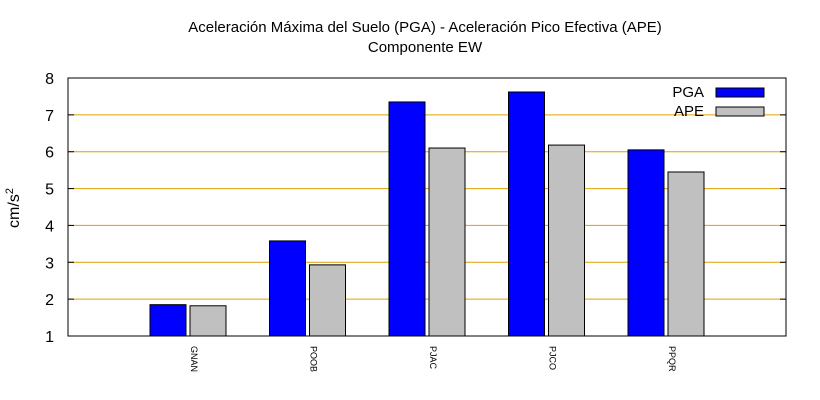 The width and height of the screenshot is (820, 400). Describe the element at coordinates (49, 153) in the screenshot. I see `y-tick-label: 6` at that location.